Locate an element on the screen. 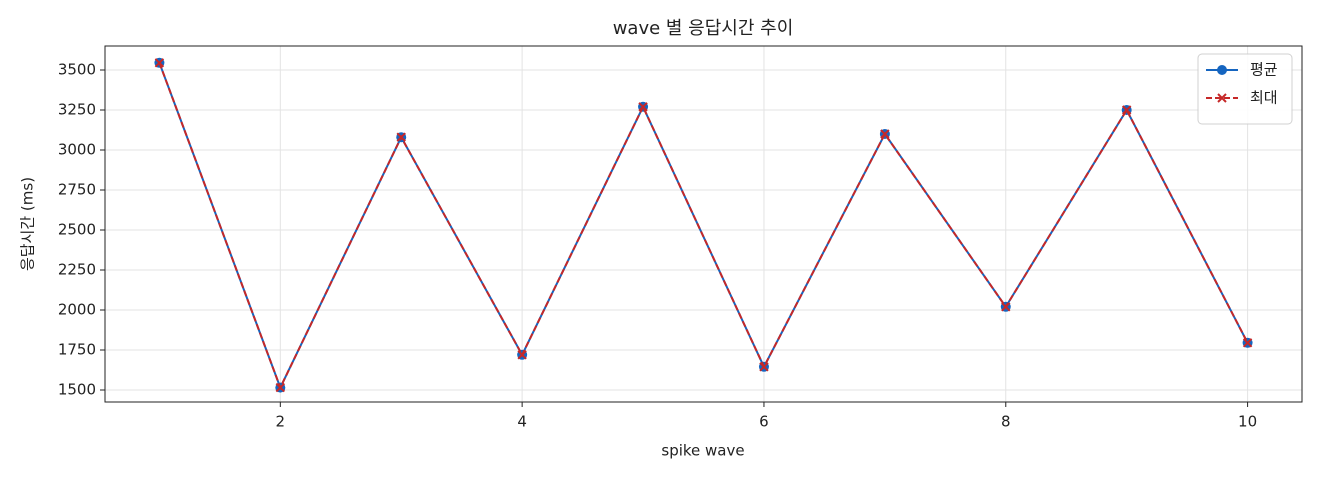 This screenshot has height=480, width=1320. x-tick-label: 6 is located at coordinates (764, 422).